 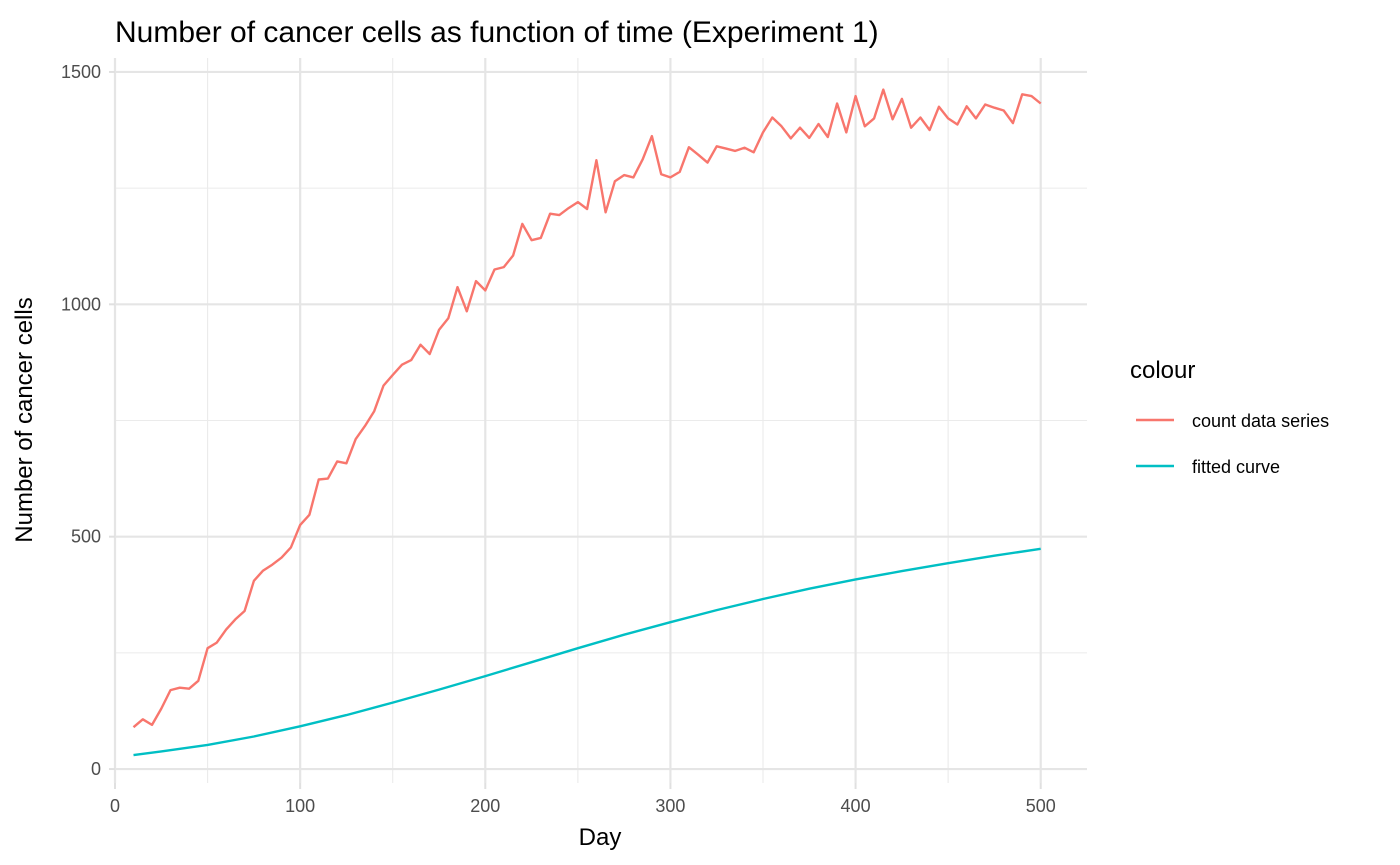 I want to click on x-tick-label: 0, so click(x=115, y=806).